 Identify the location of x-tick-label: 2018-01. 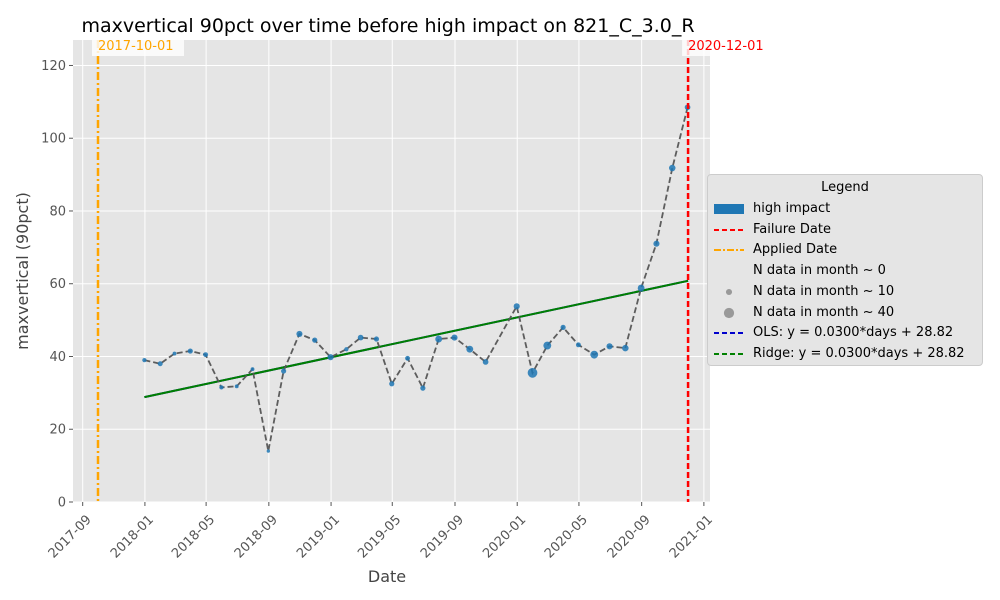
(132, 536).